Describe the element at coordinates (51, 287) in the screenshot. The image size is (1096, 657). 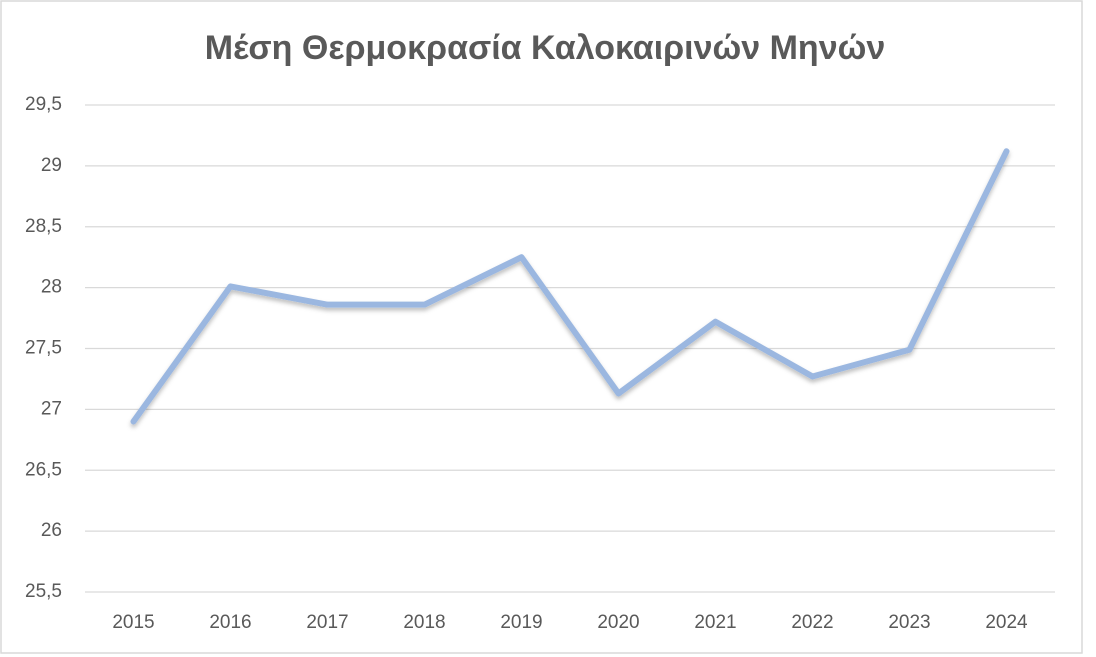
I see `y-tick-label: 28` at that location.